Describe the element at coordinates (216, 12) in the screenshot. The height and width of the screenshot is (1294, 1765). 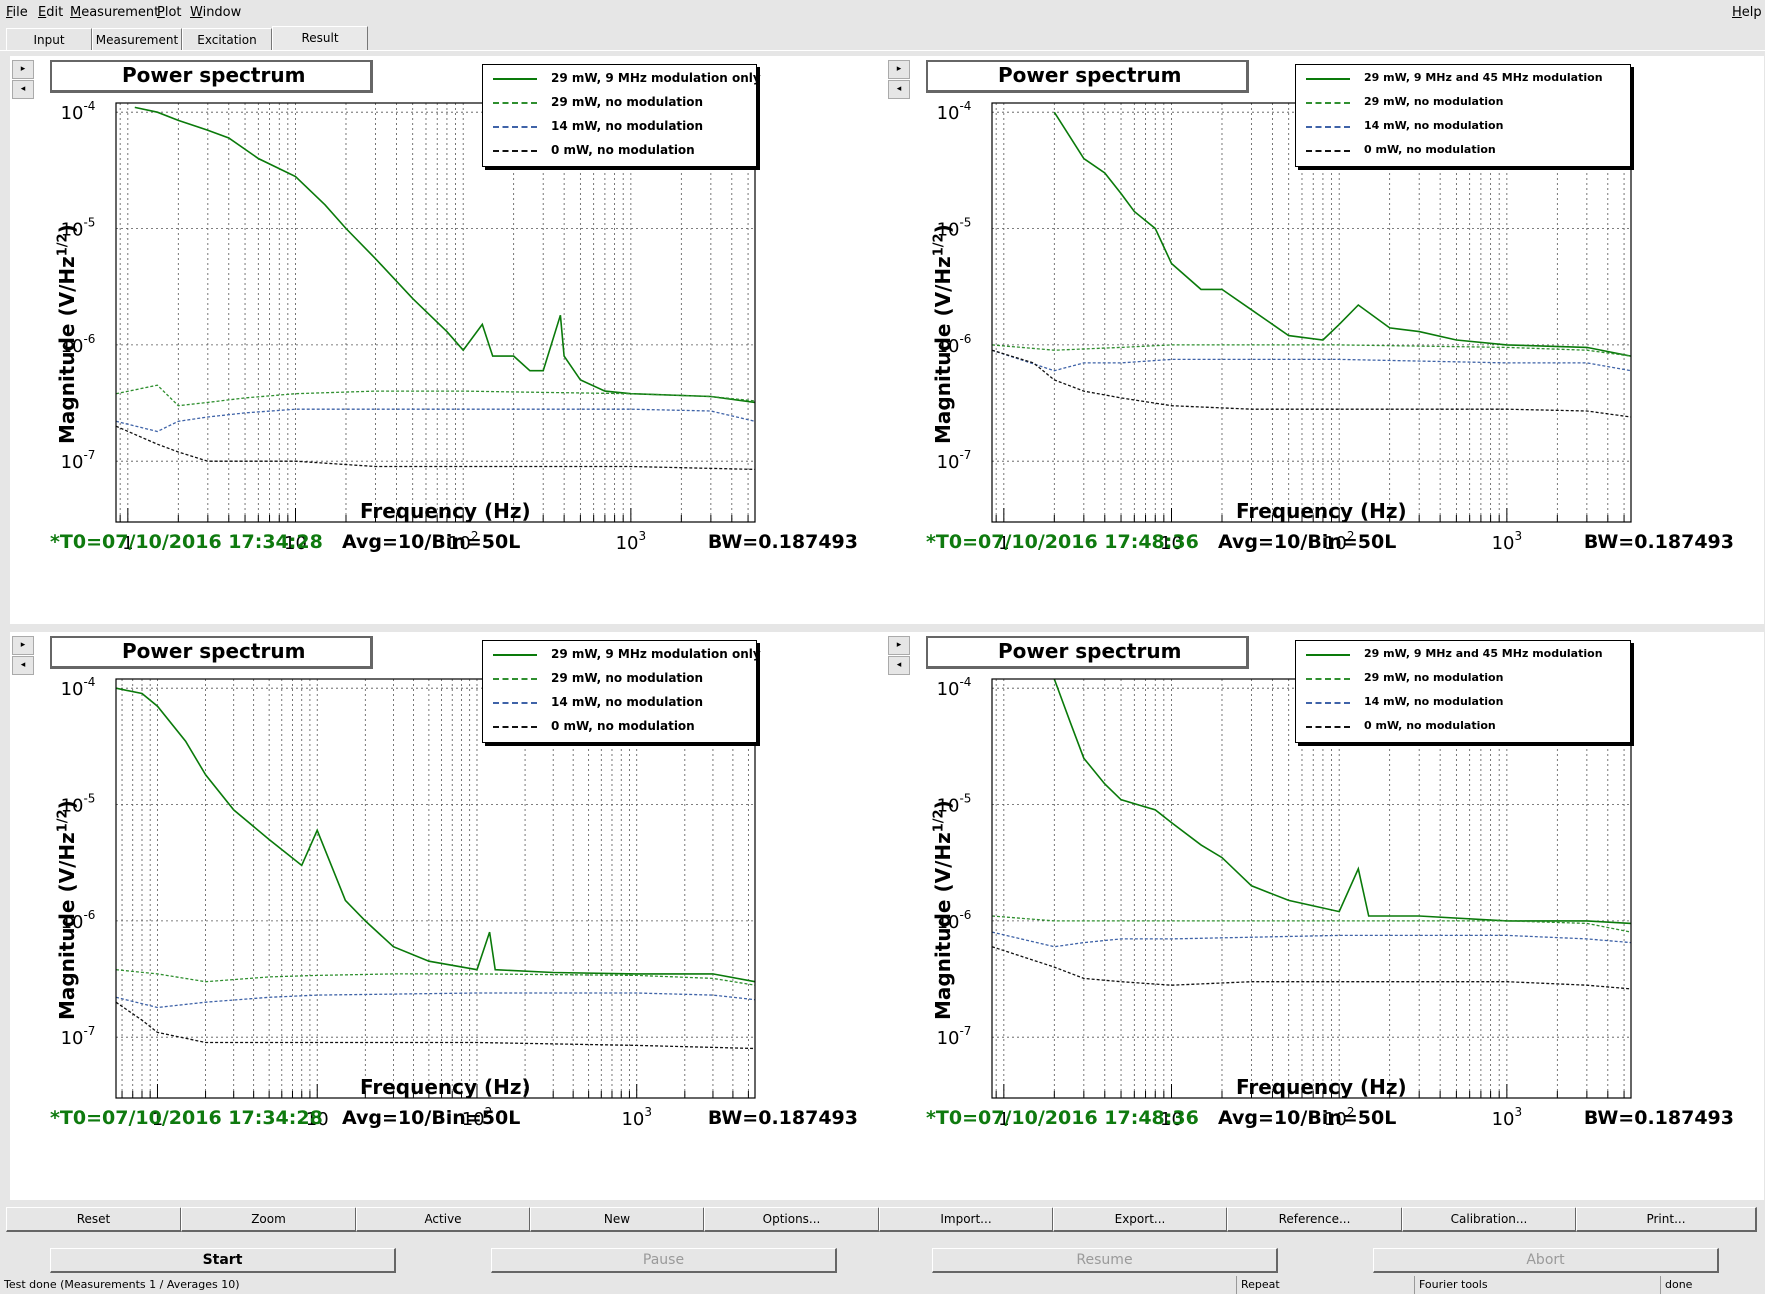
I see `menu-window: Window` at that location.